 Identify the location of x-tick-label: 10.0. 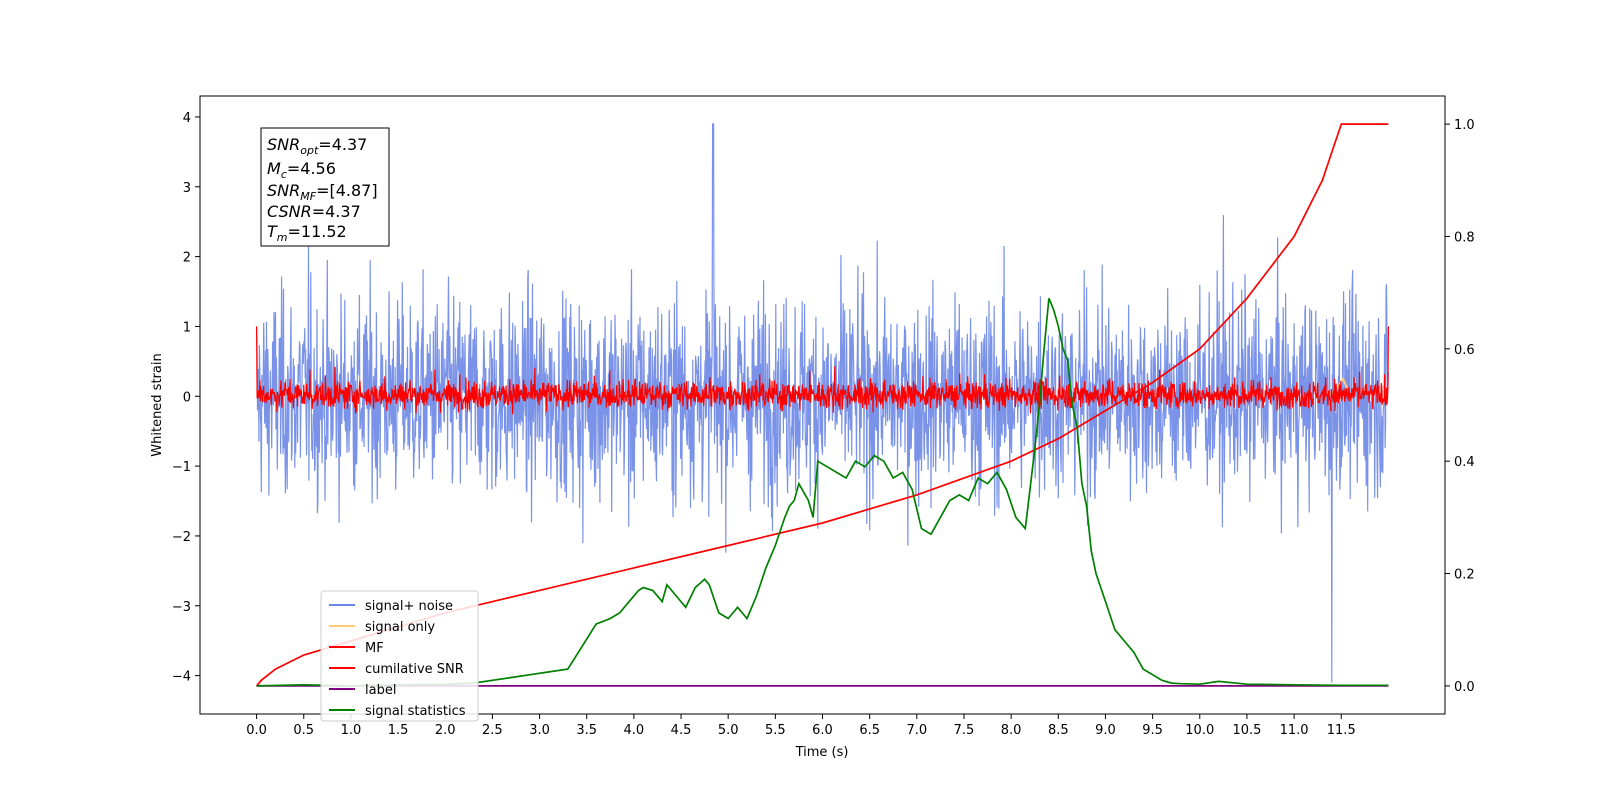
(1199, 730).